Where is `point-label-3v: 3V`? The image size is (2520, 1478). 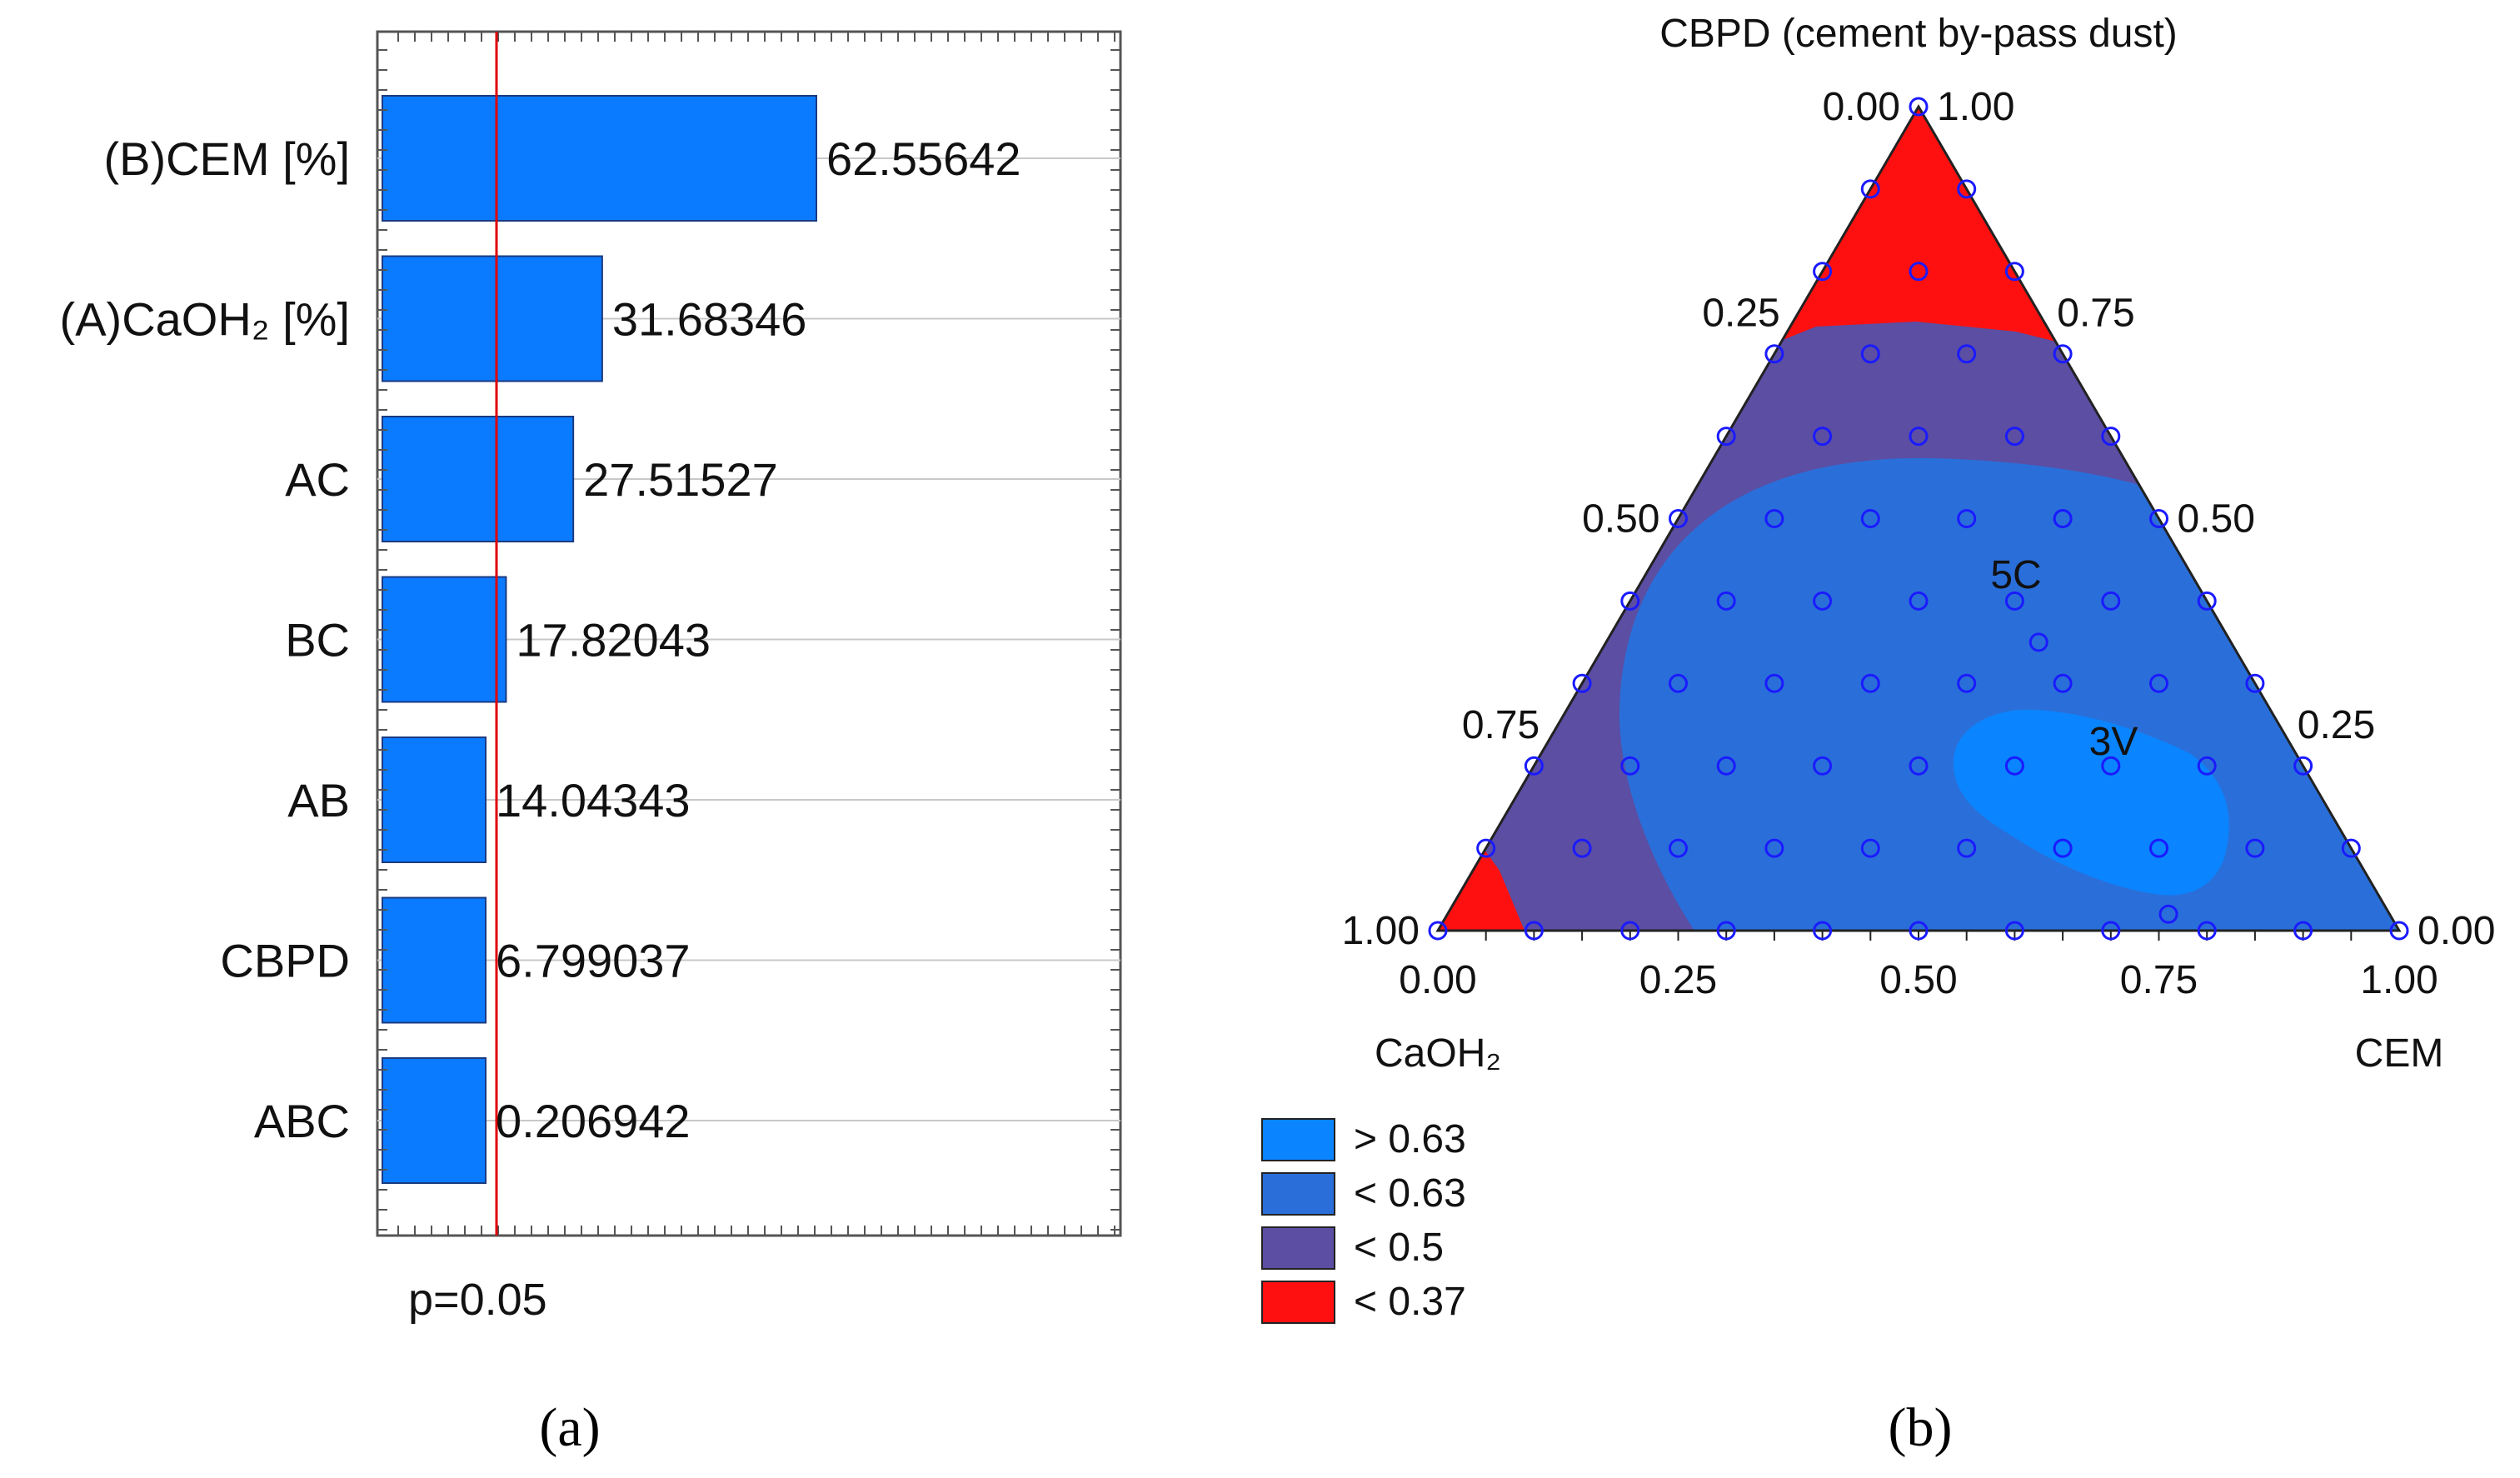 point-label-3v: 3V is located at coordinates (2113, 742).